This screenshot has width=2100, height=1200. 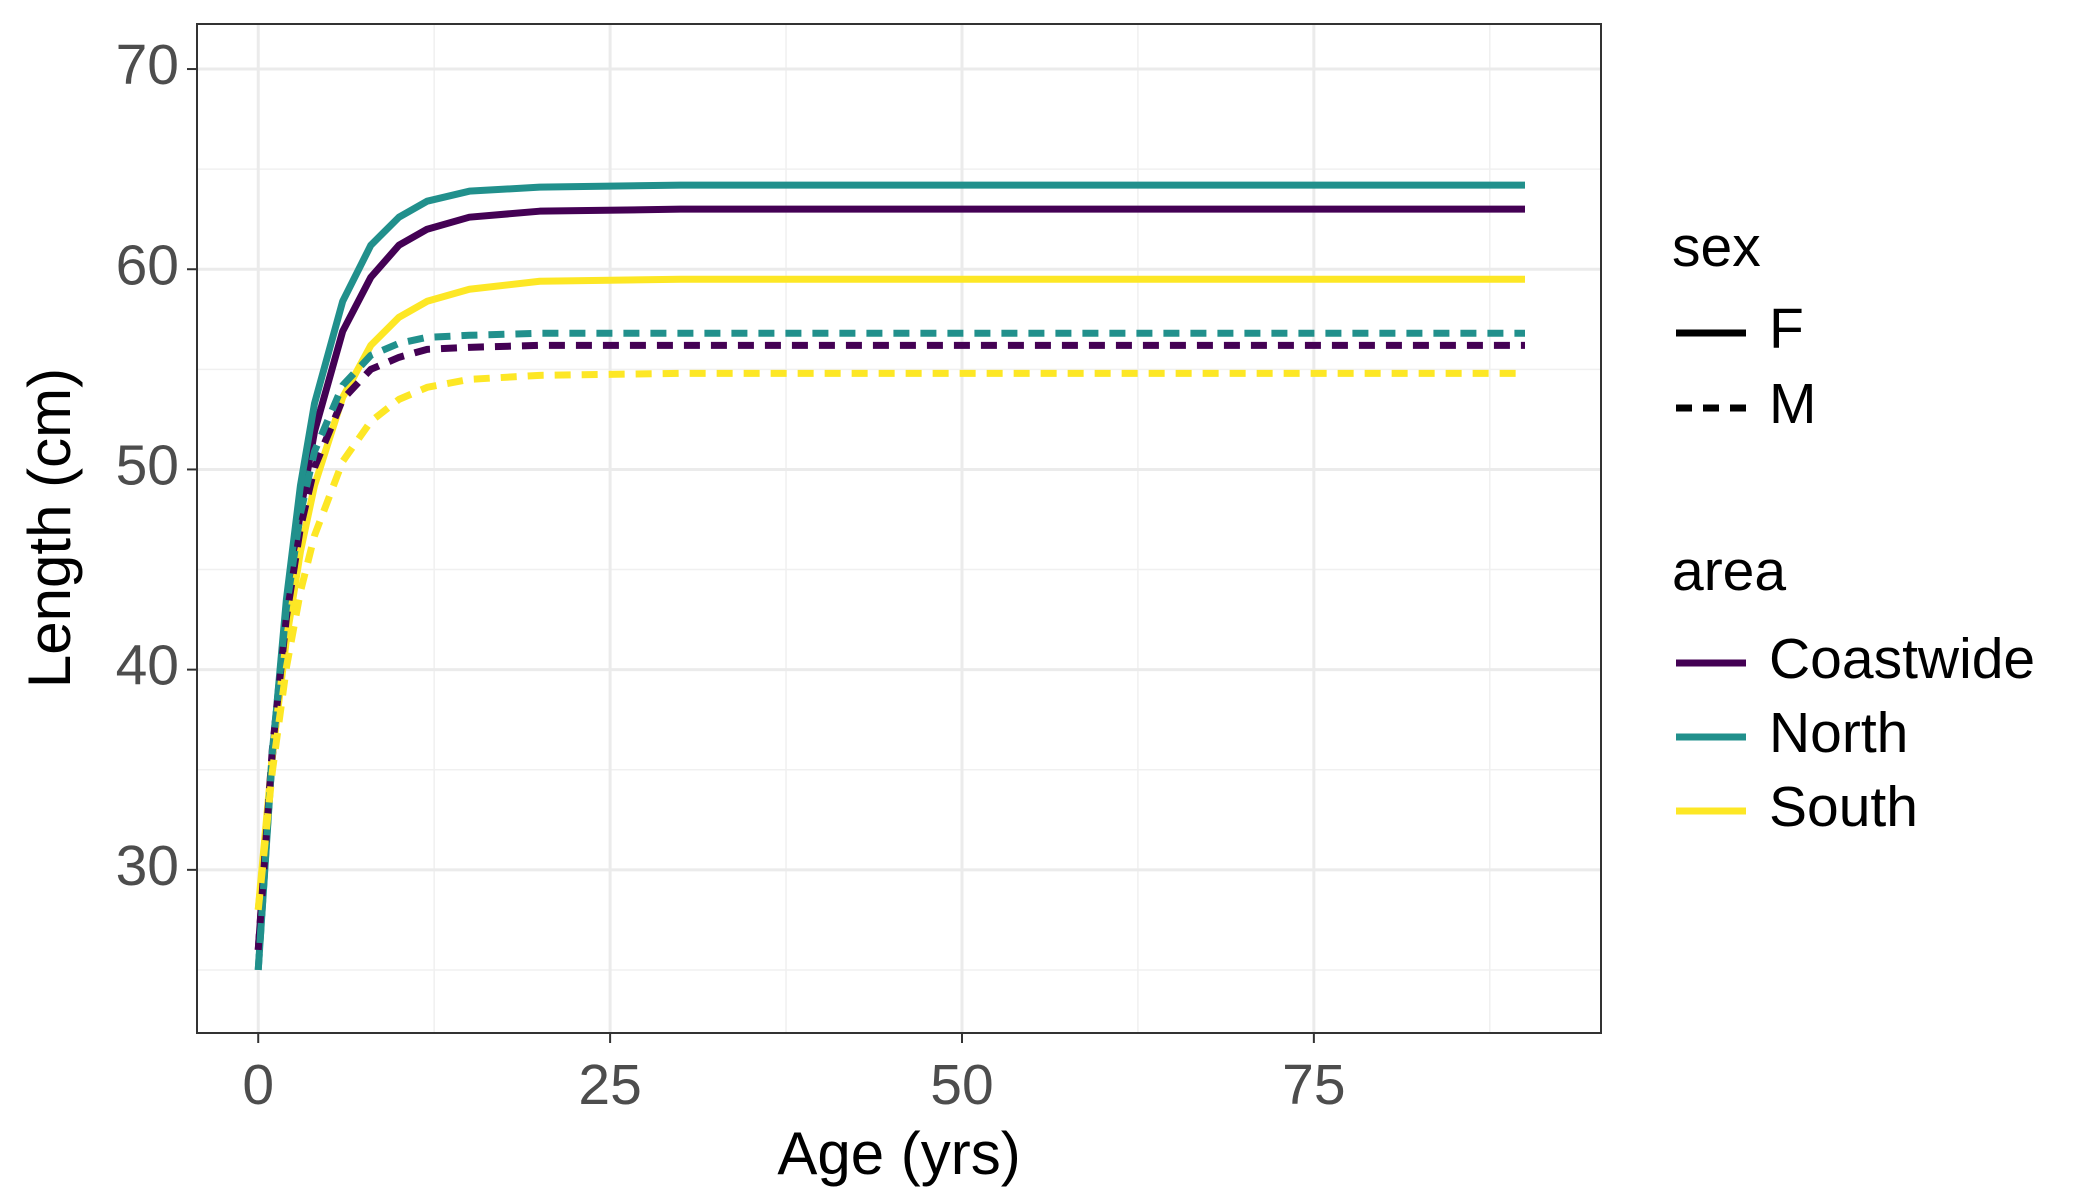 What do you see at coordinates (1313, 1085) in the screenshot?
I see `x-tick-label: 75` at bounding box center [1313, 1085].